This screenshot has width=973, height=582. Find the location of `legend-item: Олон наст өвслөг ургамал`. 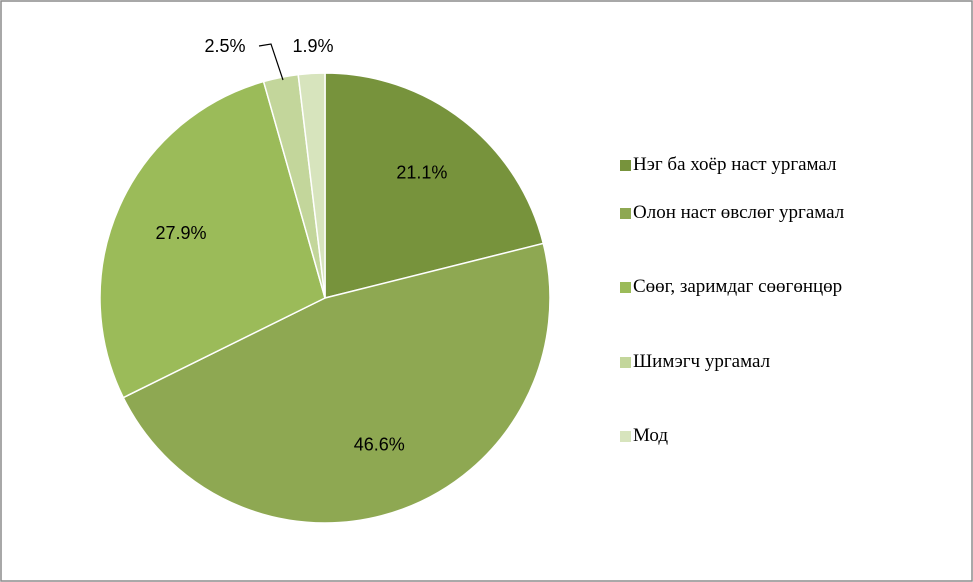

legend-item: Олон наст өвслөг ургамал is located at coordinates (741, 213).